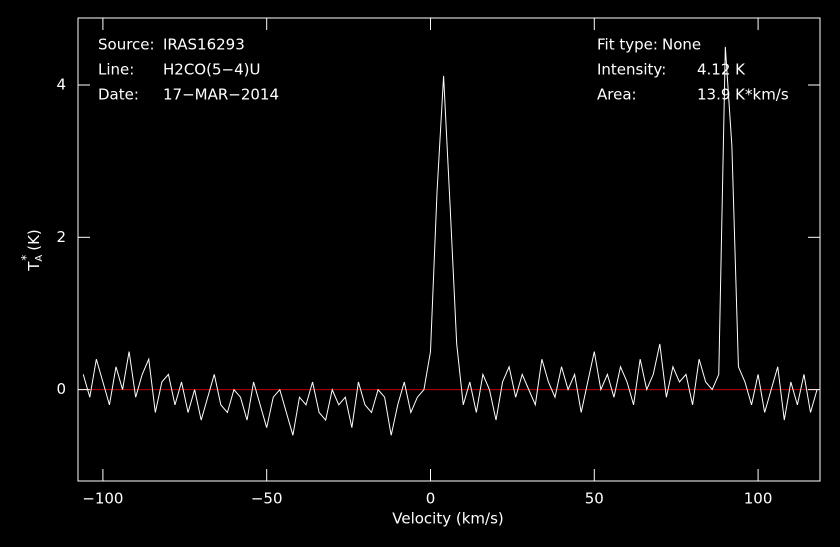  Describe the element at coordinates (743, 95) in the screenshot. I see `info-value: 13.9 K*km/s` at that location.